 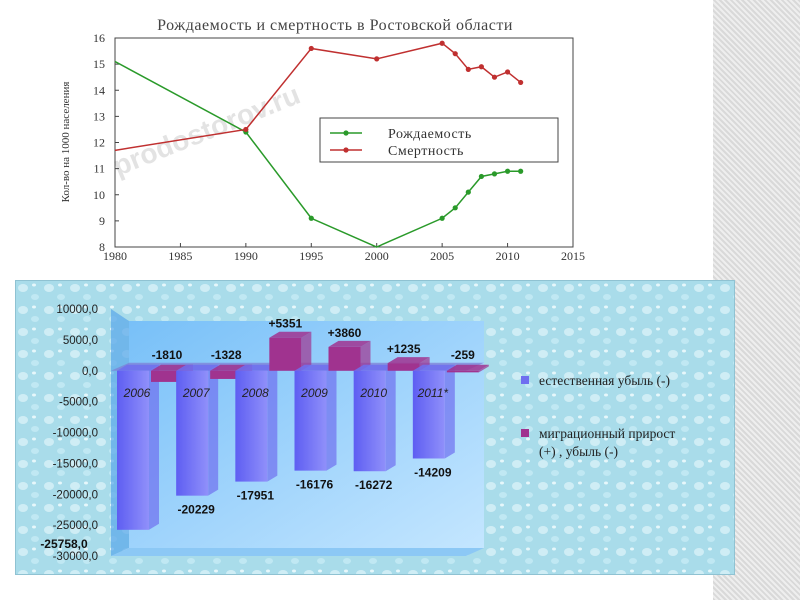 What do you see at coordinates (66, 142) in the screenshot?
I see `y-axis-label: Кол-во на 1000 населения` at bounding box center [66, 142].